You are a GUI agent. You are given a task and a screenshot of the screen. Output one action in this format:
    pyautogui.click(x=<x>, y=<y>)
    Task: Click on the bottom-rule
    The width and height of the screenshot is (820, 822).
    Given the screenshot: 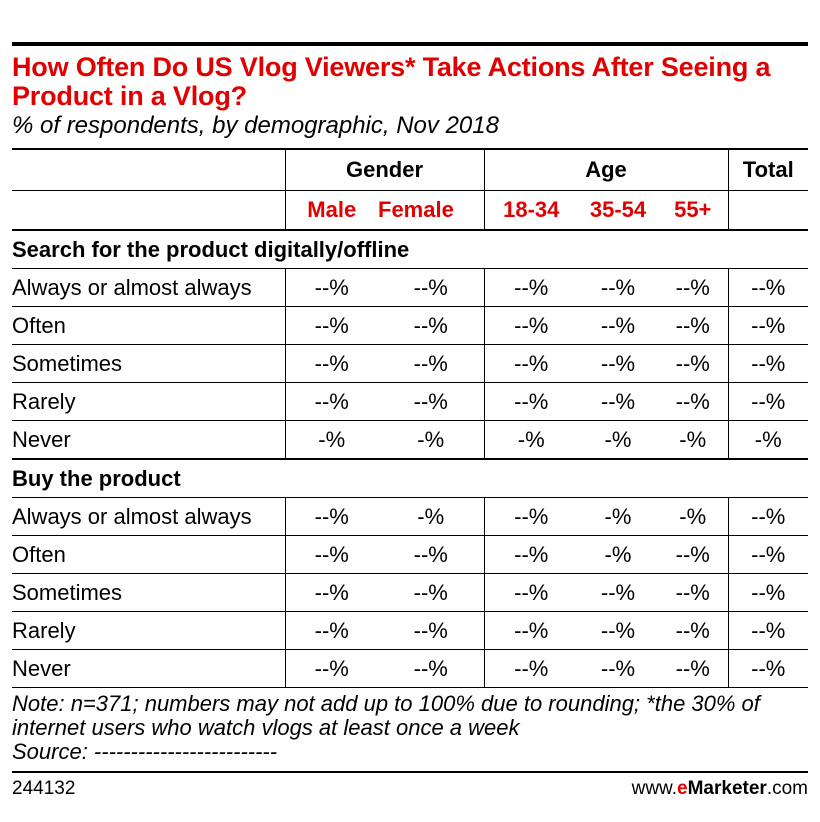 What is the action you would take?
    pyautogui.click(x=410, y=772)
    